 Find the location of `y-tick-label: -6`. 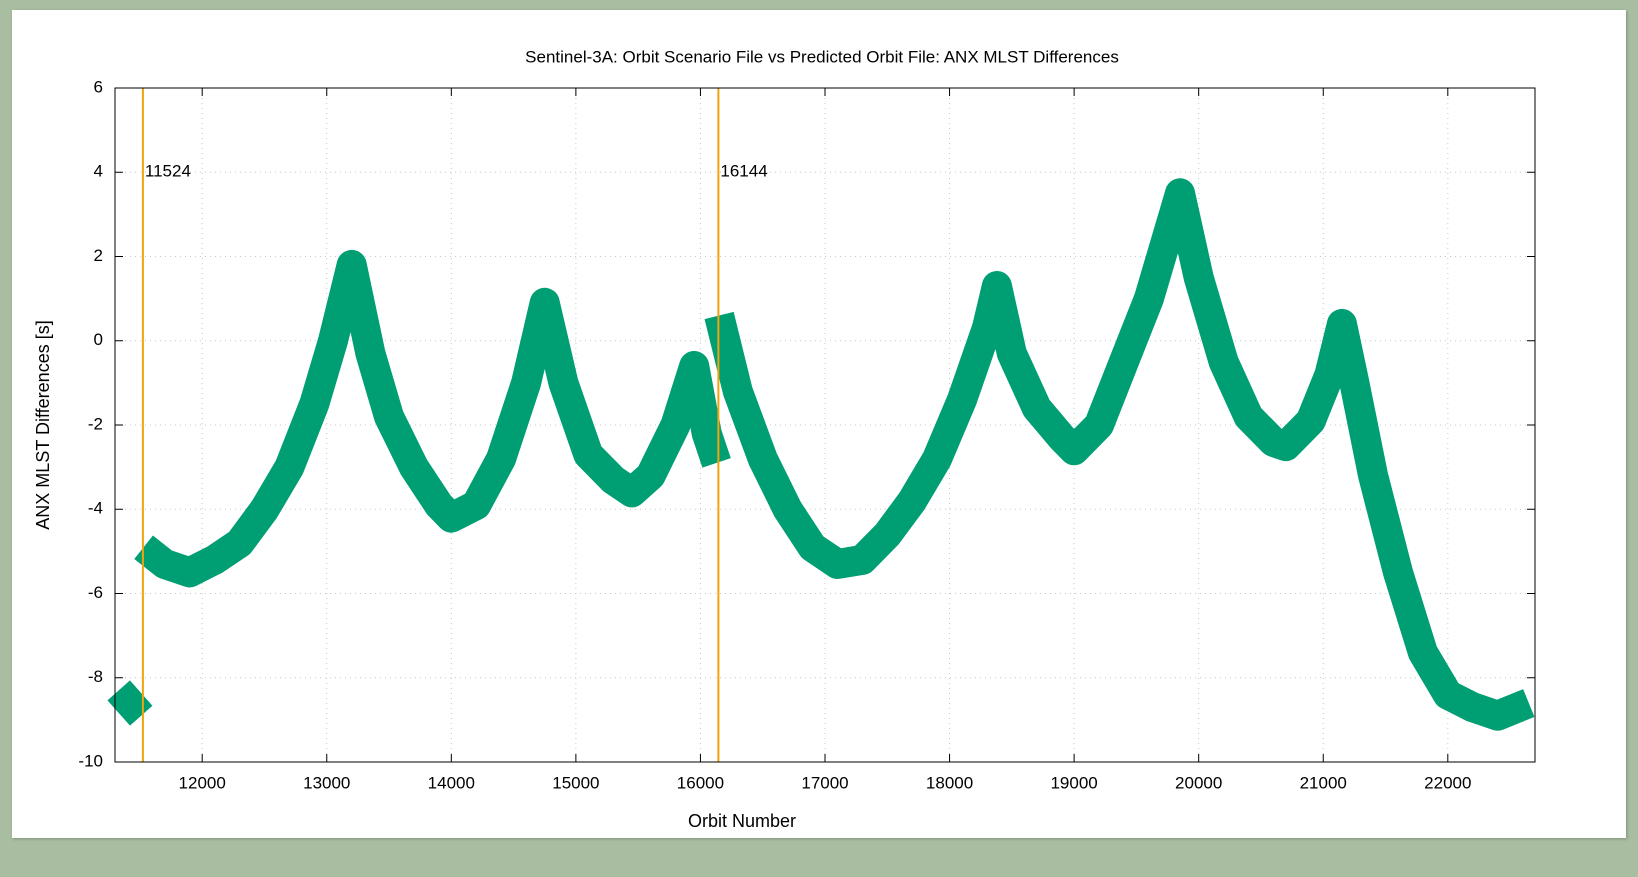

y-tick-label: -6 is located at coordinates (95, 592).